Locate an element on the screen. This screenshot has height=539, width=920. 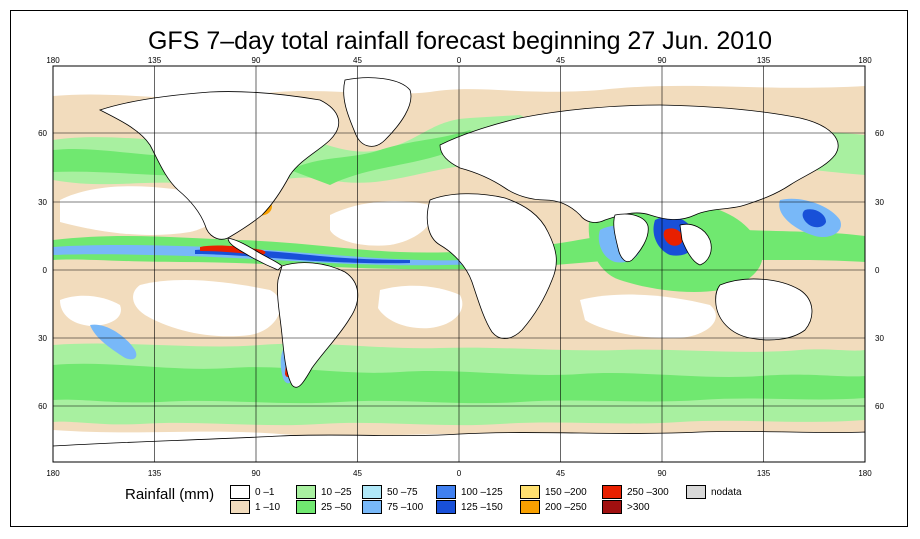
legend-label: nodata is located at coordinates (726, 492).